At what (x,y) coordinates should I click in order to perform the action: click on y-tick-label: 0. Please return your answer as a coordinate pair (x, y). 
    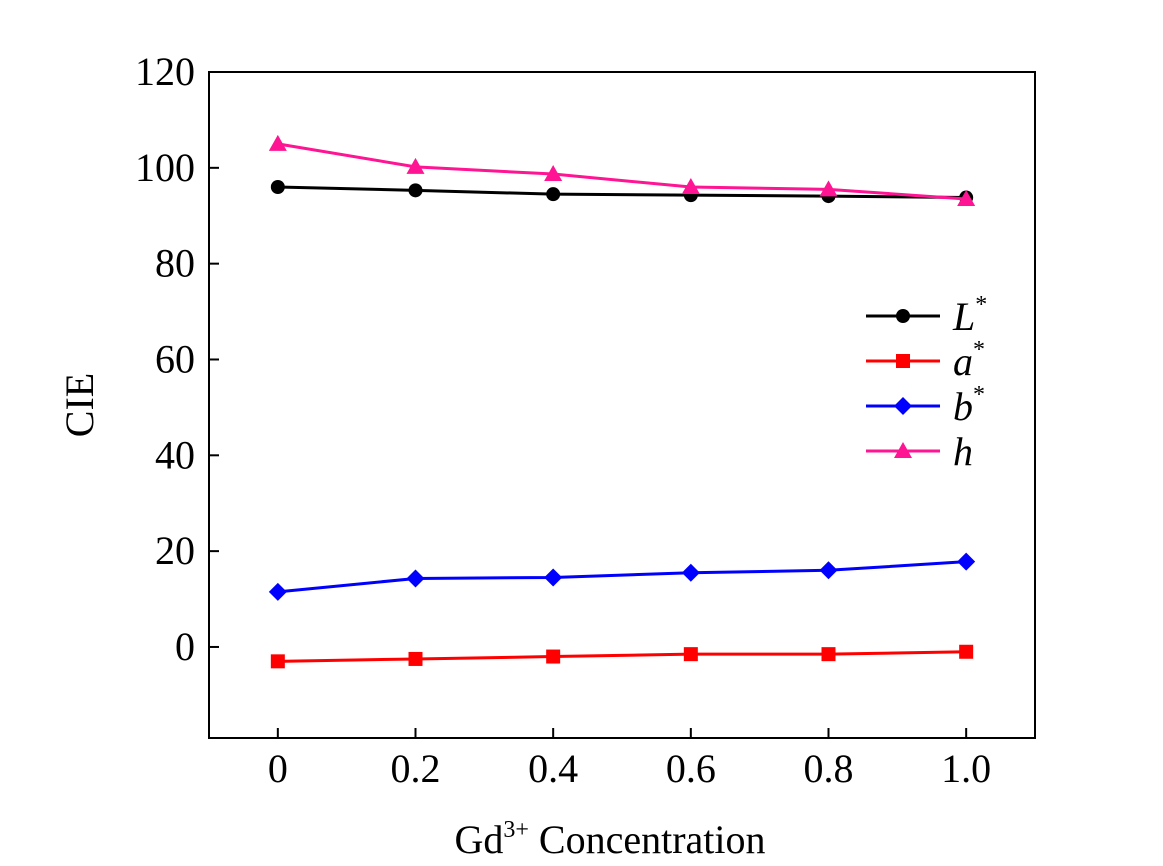
    Looking at the image, I should click on (185, 646).